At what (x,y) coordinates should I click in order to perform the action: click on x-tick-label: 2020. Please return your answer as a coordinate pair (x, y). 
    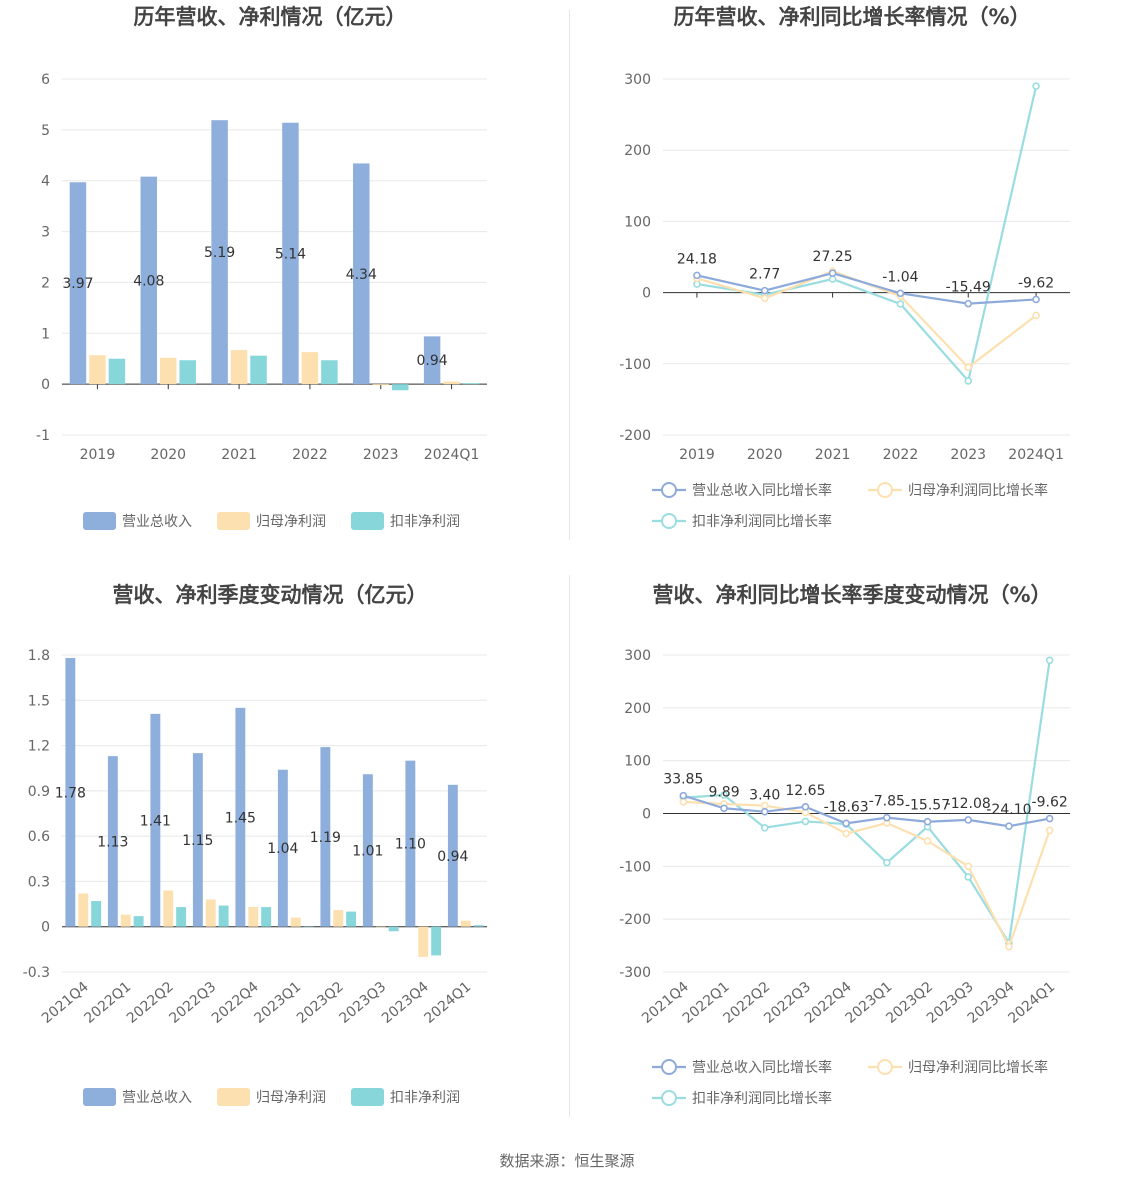
    Looking at the image, I should click on (168, 455).